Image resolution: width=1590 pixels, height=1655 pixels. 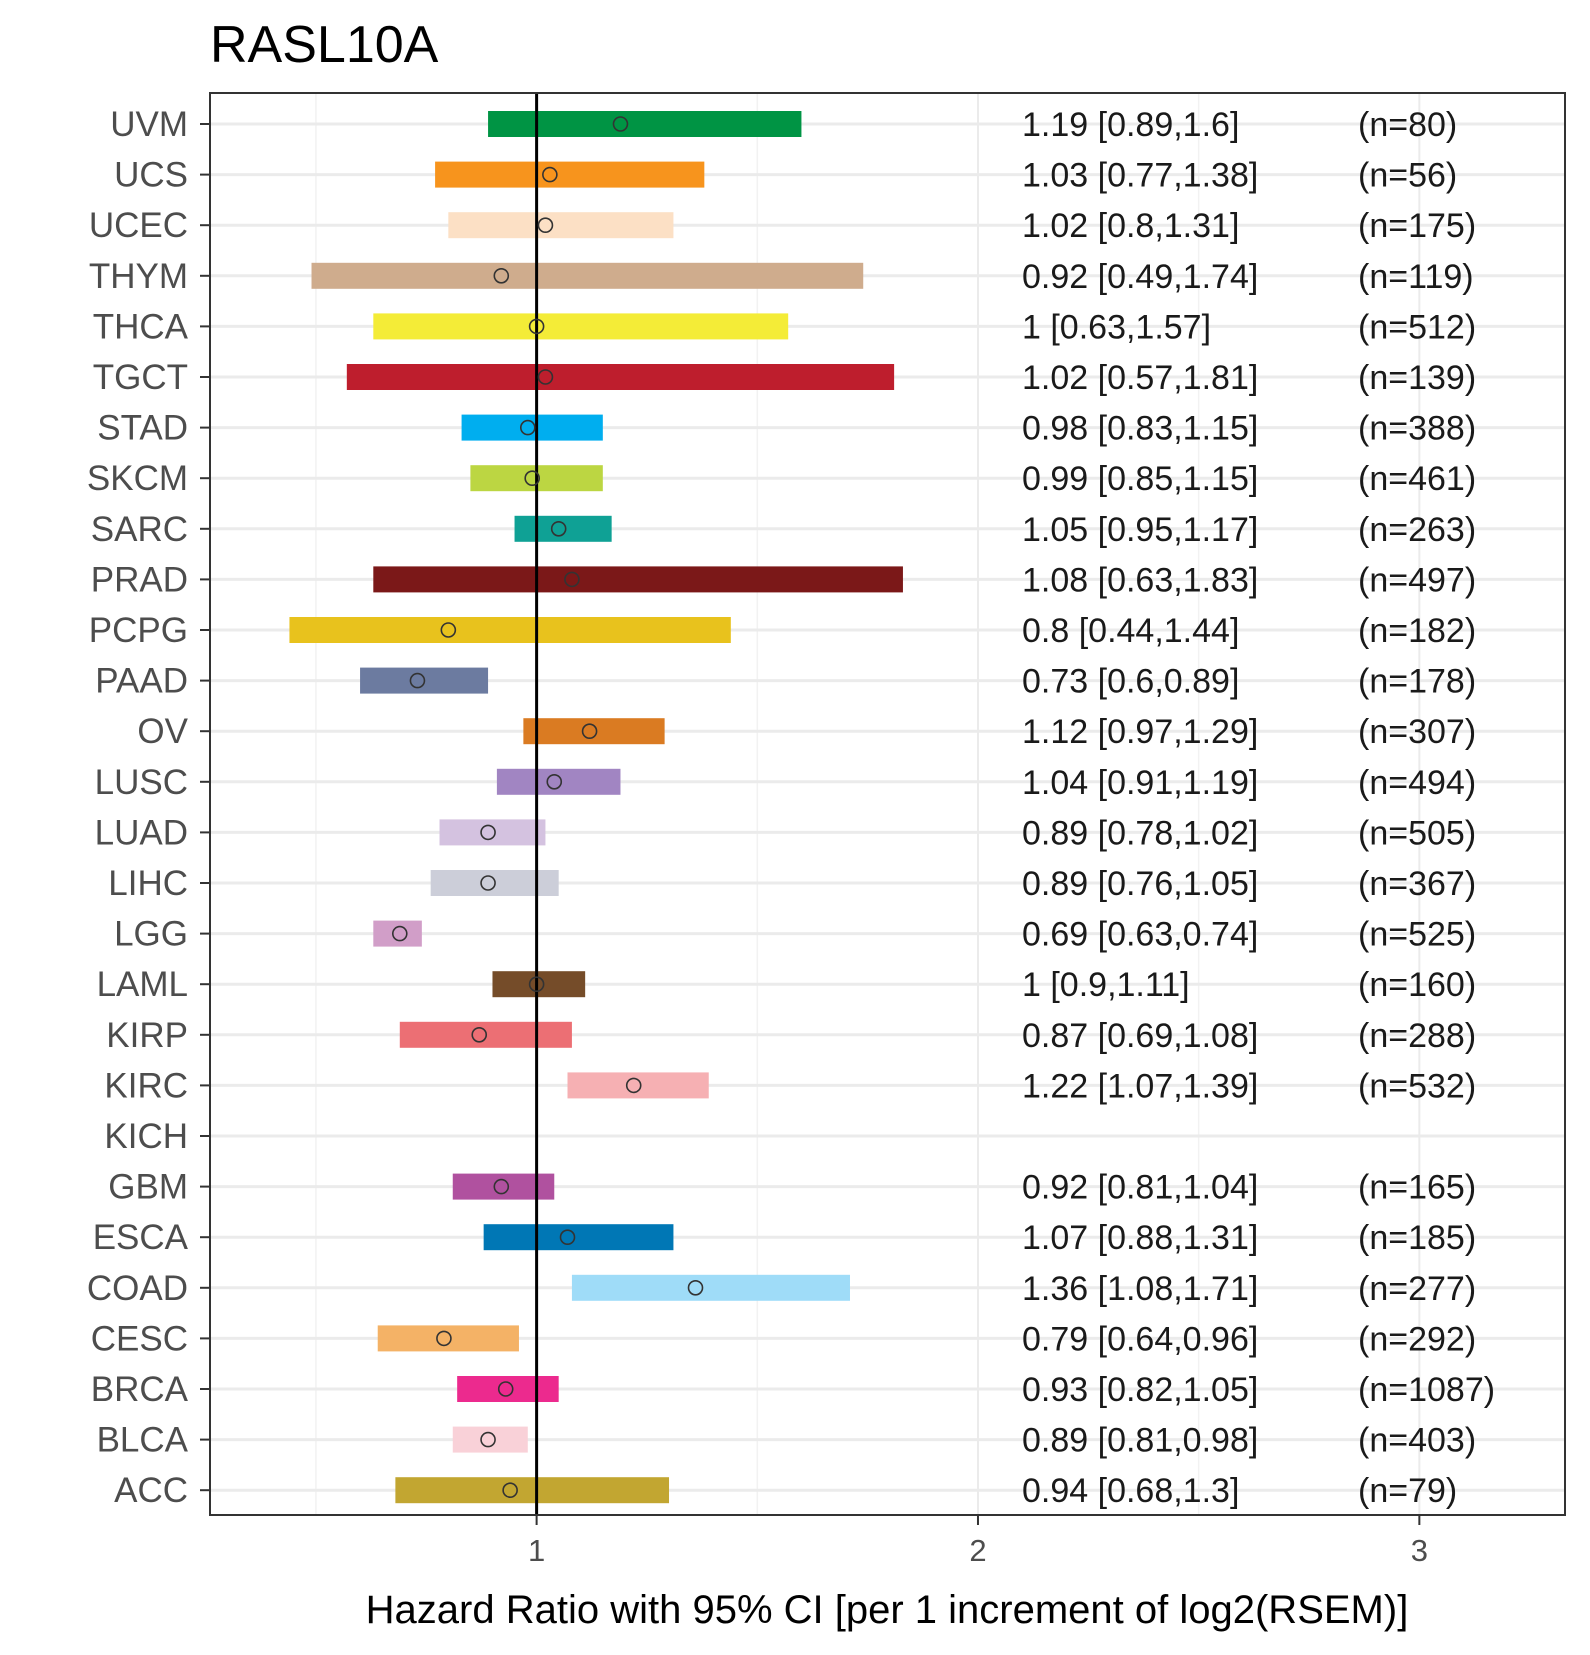 What do you see at coordinates (1416, 277) in the screenshot?
I see `n-text-thym: (n=119)` at bounding box center [1416, 277].